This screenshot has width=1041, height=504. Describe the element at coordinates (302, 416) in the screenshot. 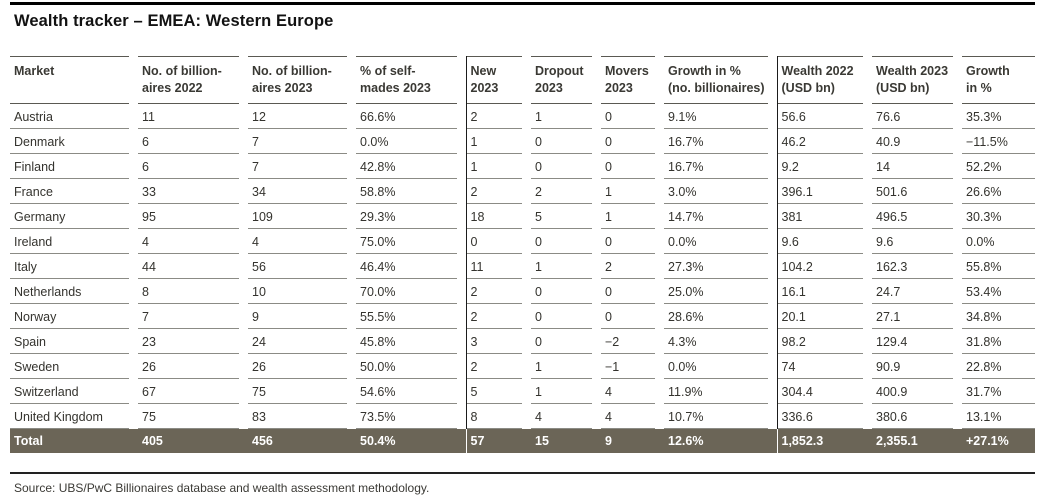

I see `value-cell: 83` at that location.